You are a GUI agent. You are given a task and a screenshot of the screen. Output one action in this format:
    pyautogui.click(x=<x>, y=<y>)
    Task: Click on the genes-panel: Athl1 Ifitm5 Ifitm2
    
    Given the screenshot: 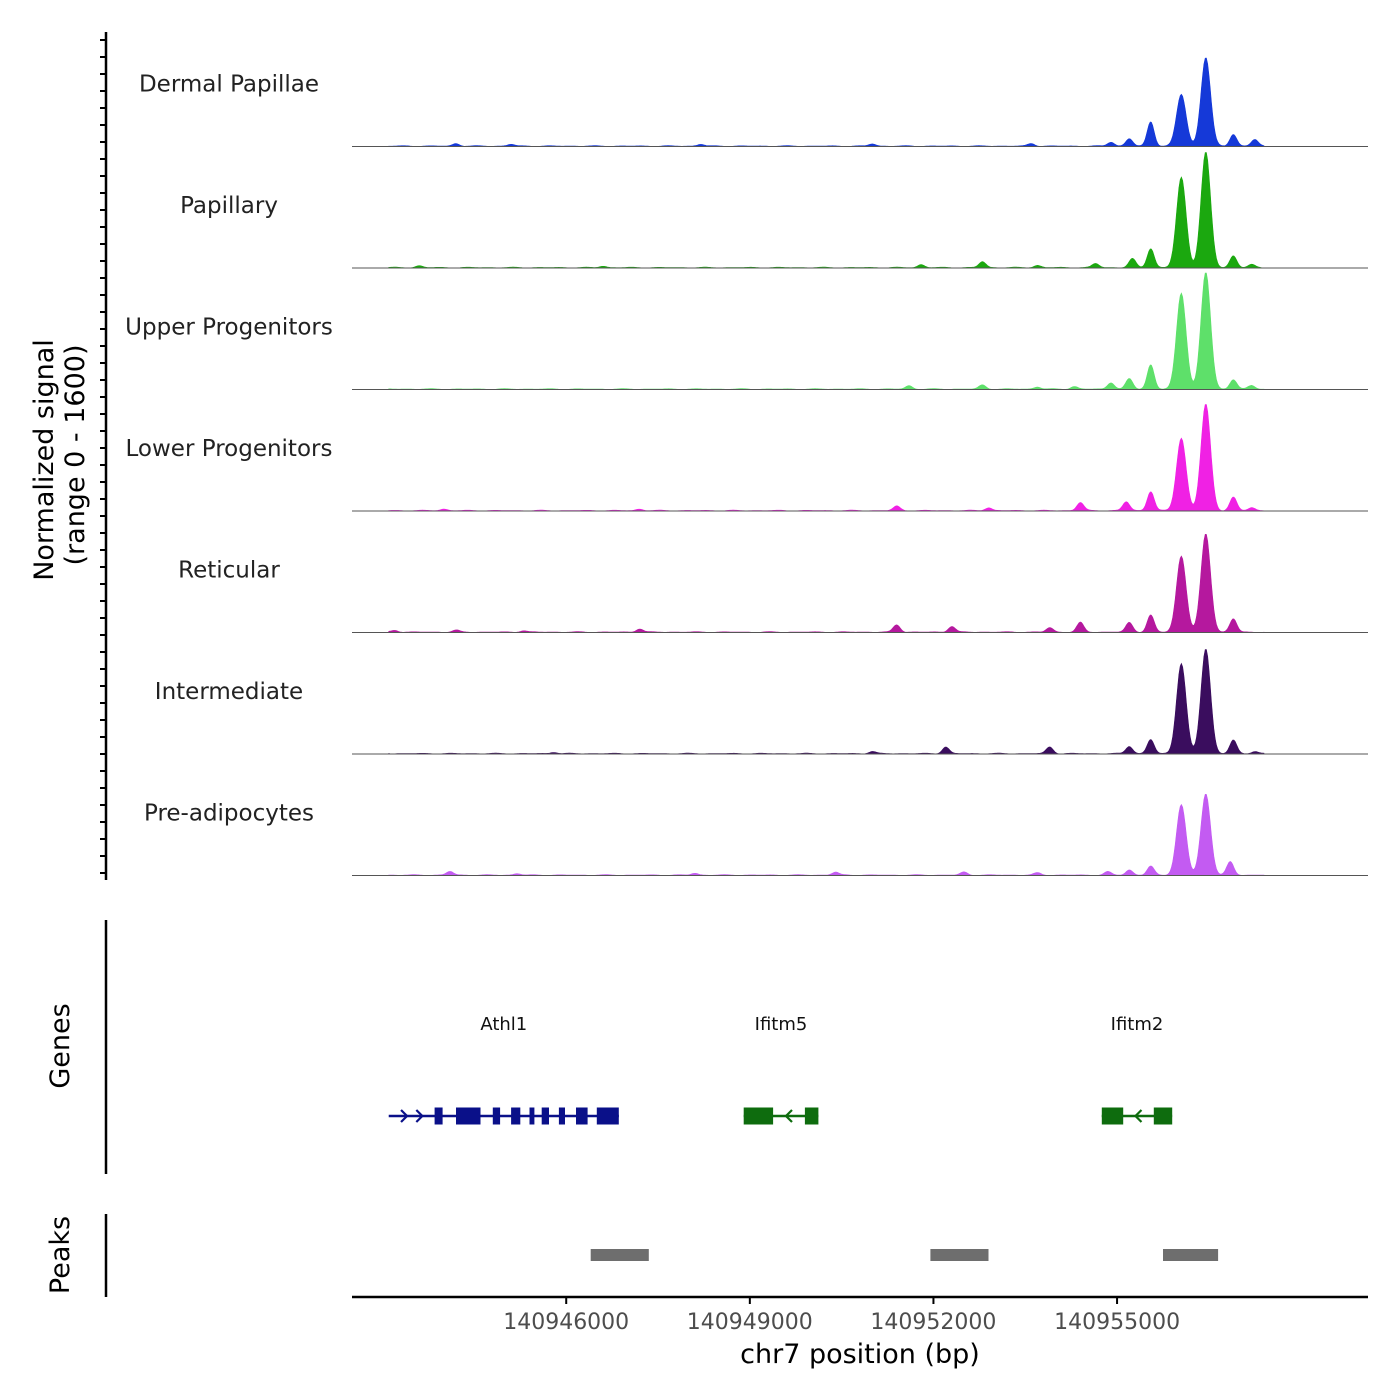 What is the action you would take?
    pyautogui.click(x=780, y=1069)
    